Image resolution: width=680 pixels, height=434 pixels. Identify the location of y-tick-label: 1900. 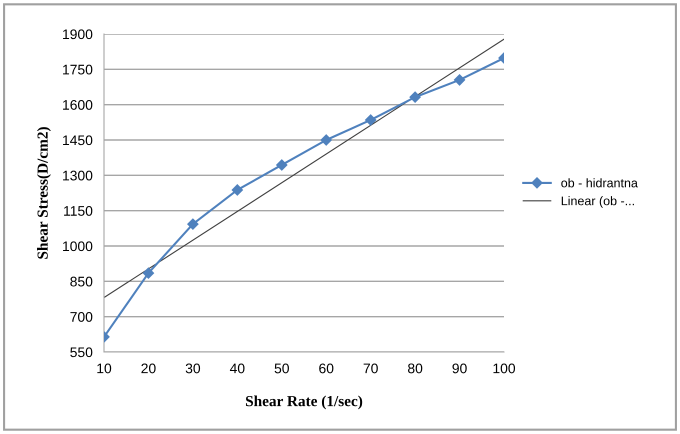
(77, 34).